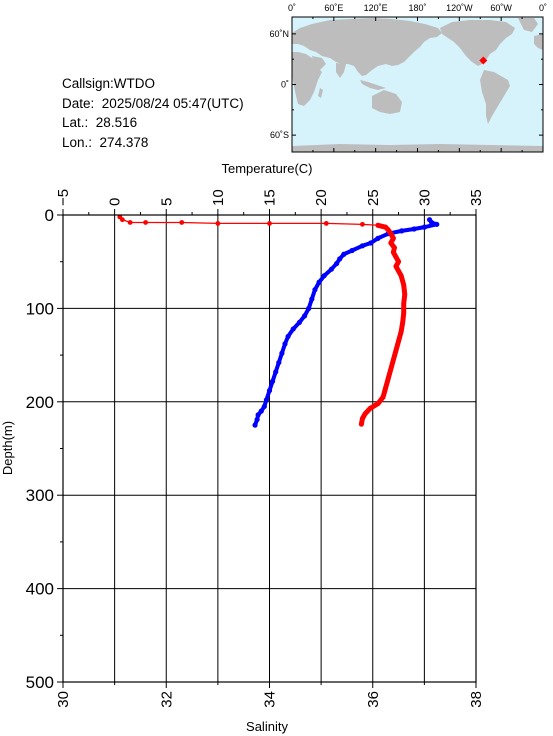 The height and width of the screenshot is (736, 553). What do you see at coordinates (528, 25) in the screenshot?
I see `land-greenland` at bounding box center [528, 25].